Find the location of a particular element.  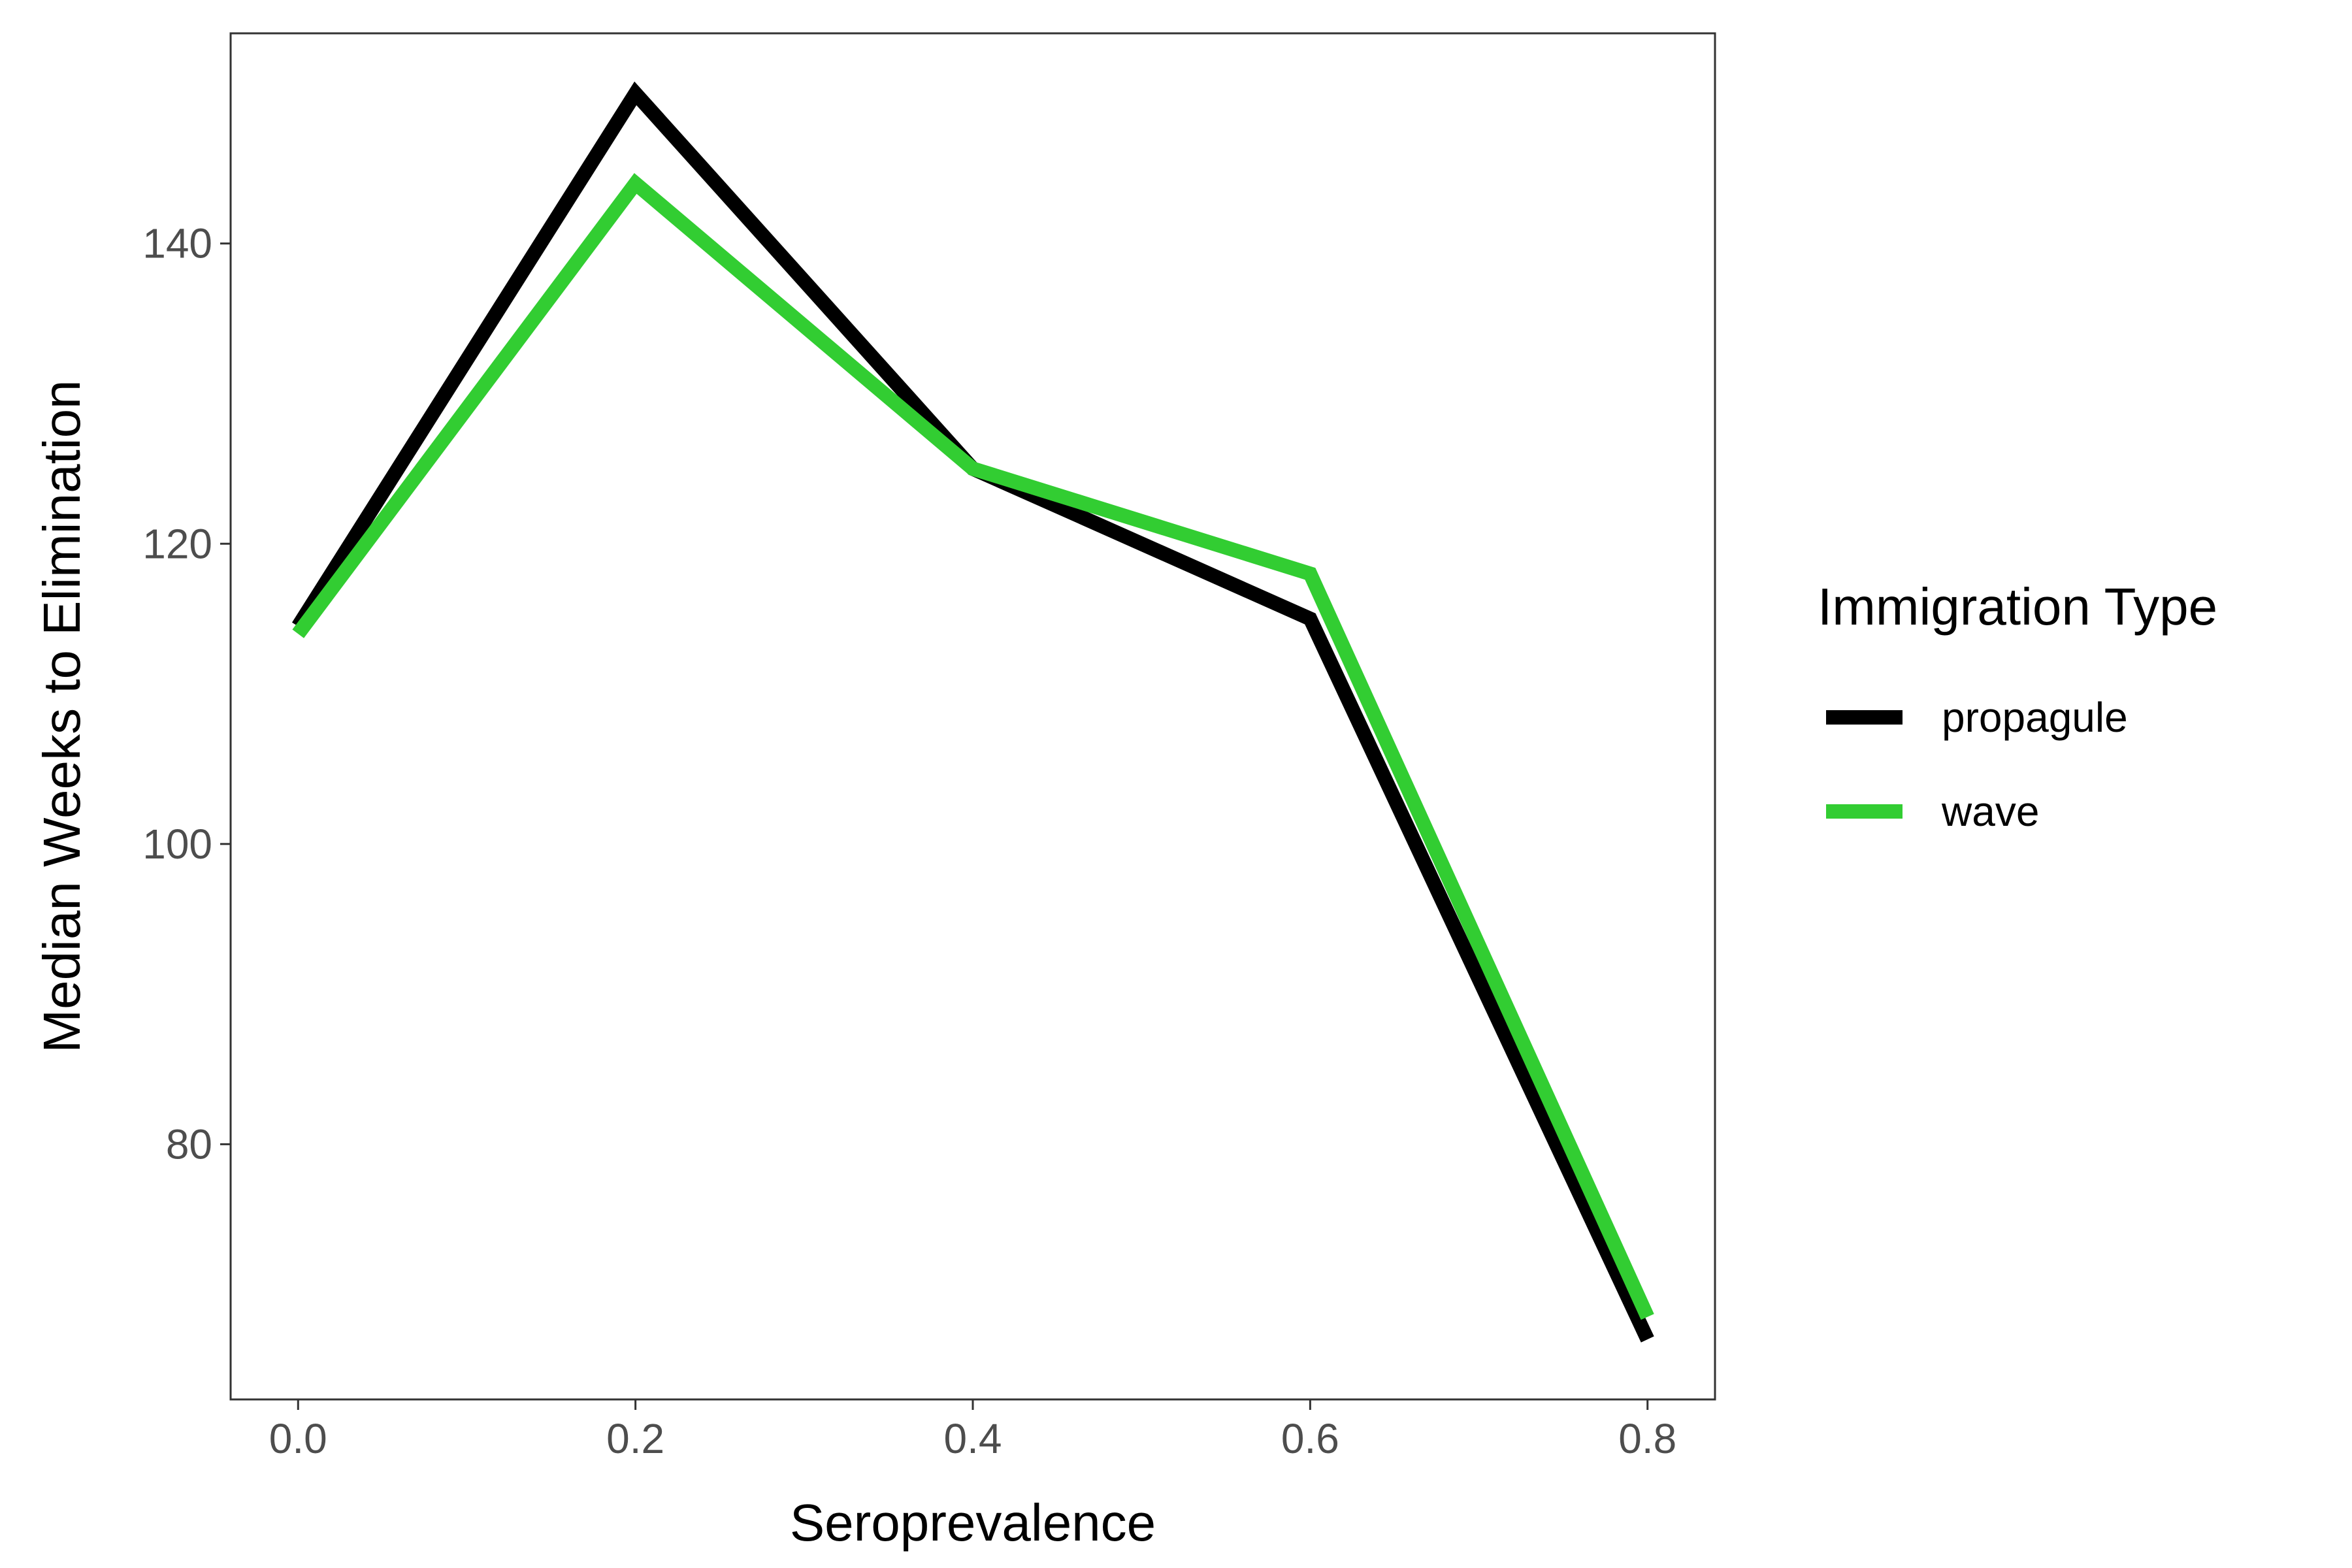

legend-label-propagule: propagule is located at coordinates (2035, 717).